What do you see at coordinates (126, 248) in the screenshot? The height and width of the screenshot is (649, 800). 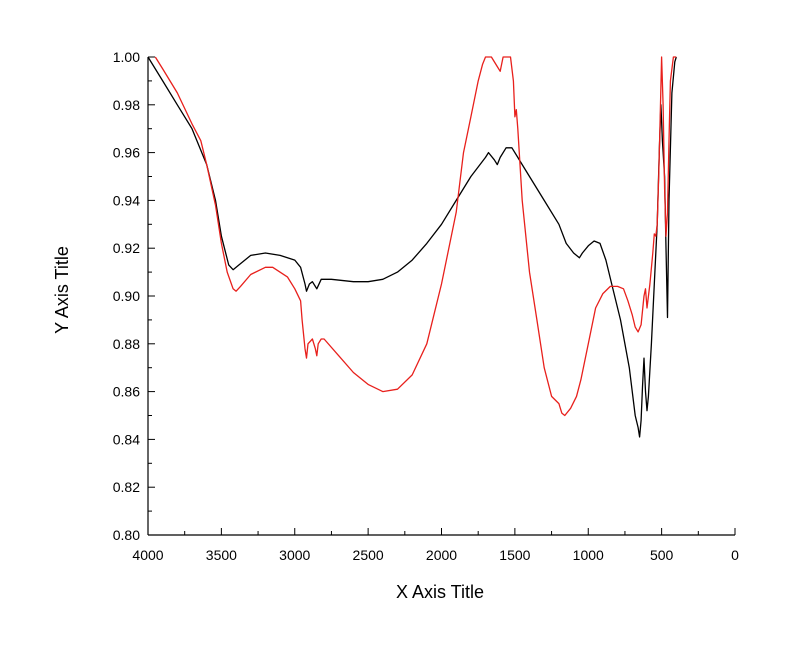 I see `y-tick-label: 0.92` at bounding box center [126, 248].